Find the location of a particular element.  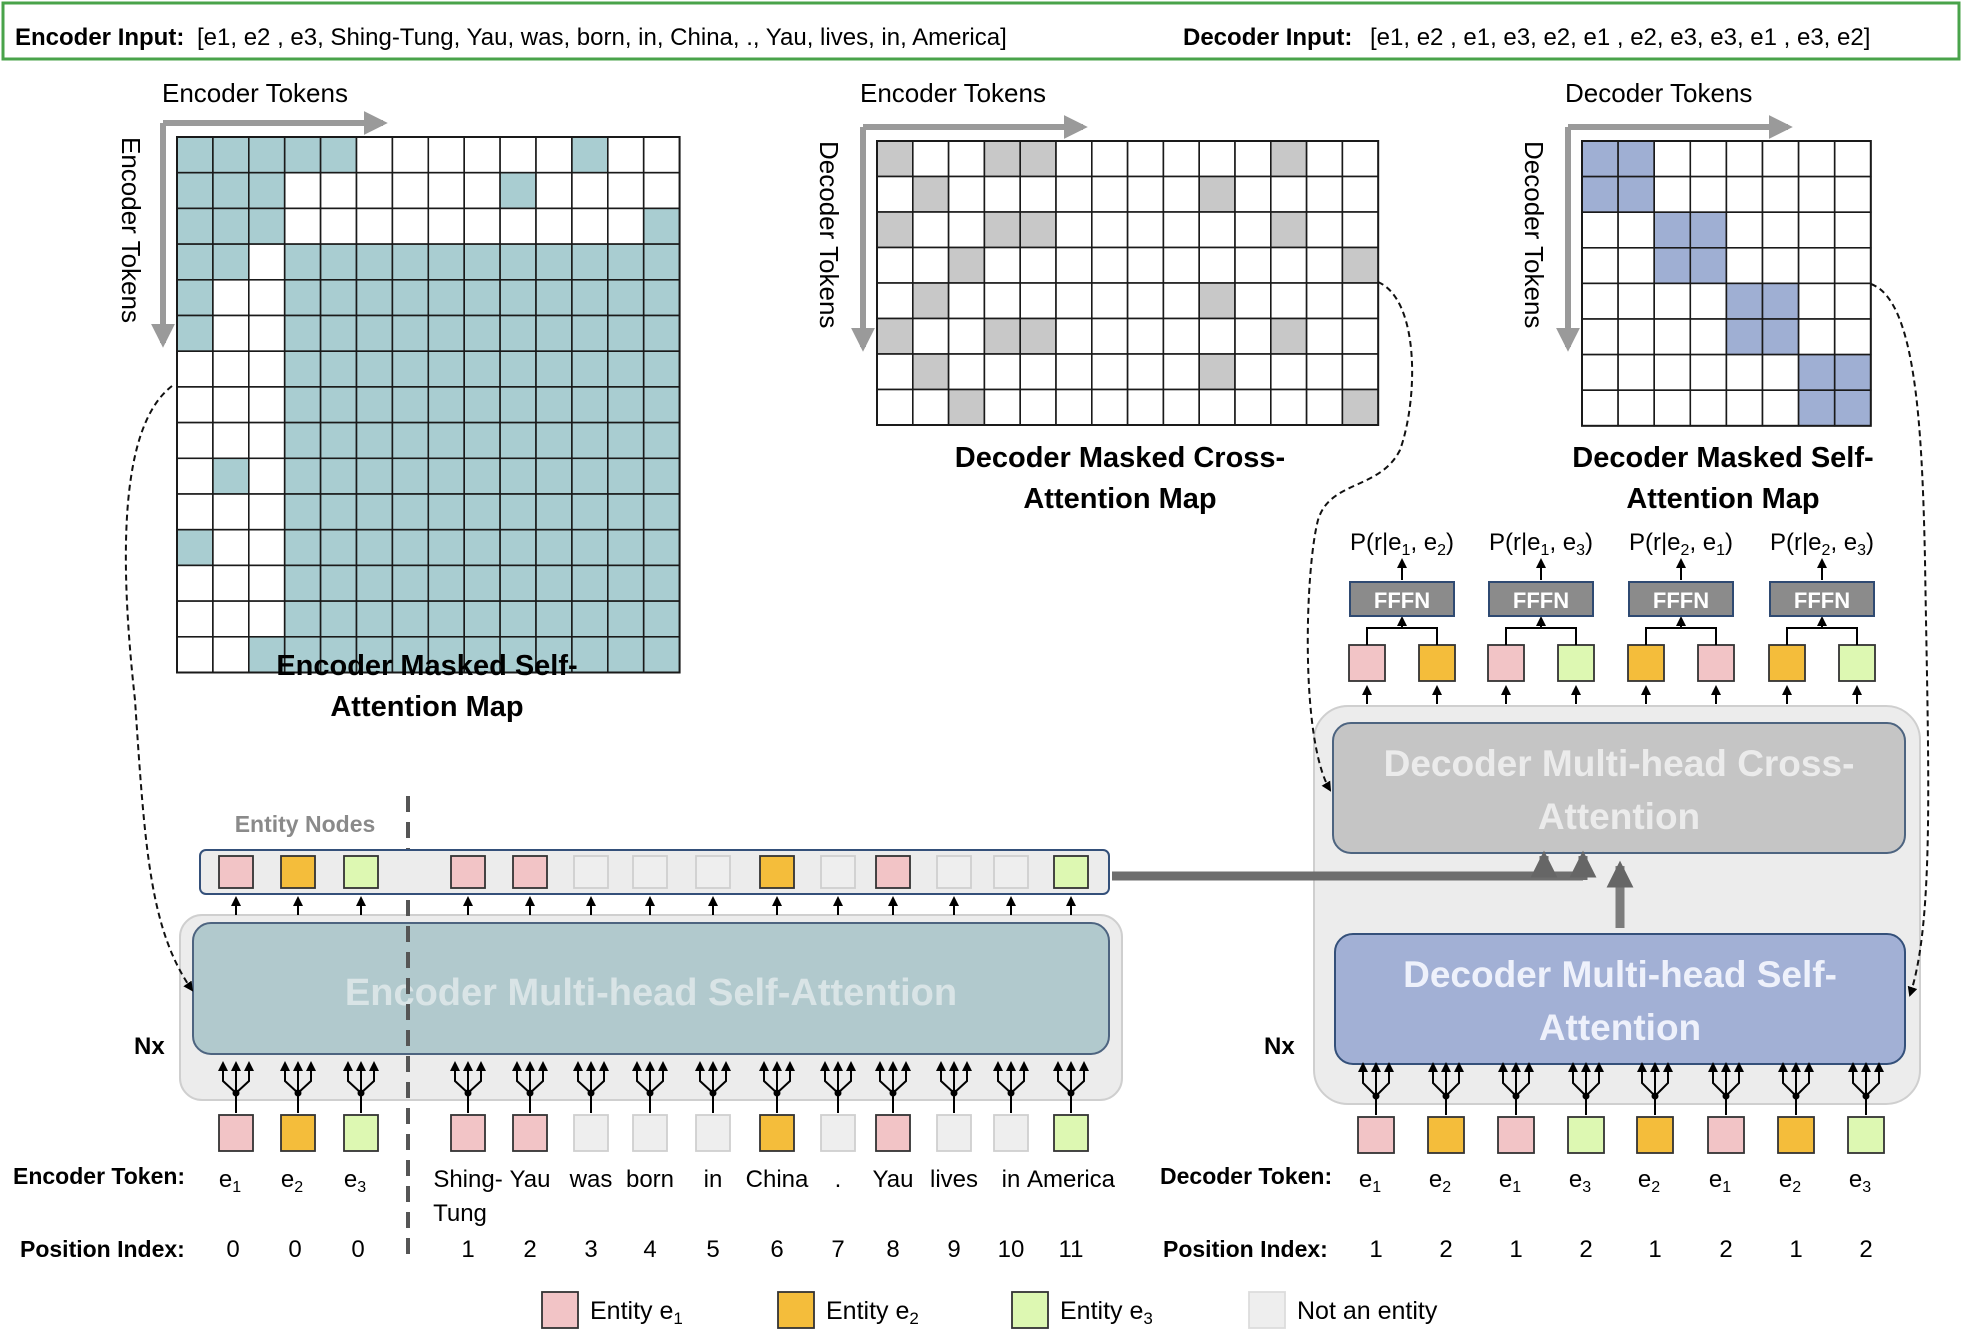

decoder-input-label: Decoder Input: is located at coordinates (1267, 37).